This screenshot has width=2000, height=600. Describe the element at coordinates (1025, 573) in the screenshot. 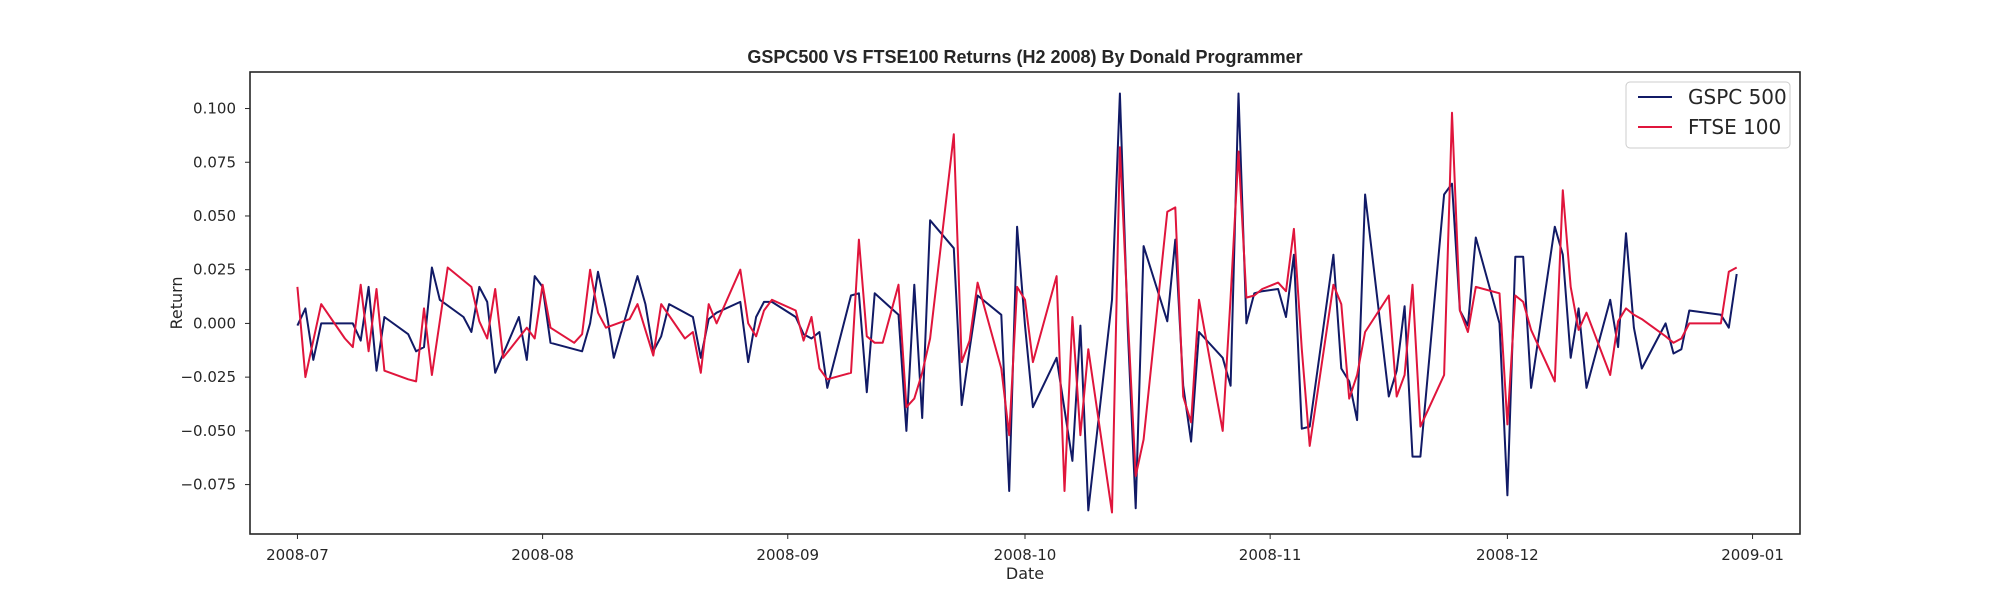

I see `x-axis-label: Date` at that location.